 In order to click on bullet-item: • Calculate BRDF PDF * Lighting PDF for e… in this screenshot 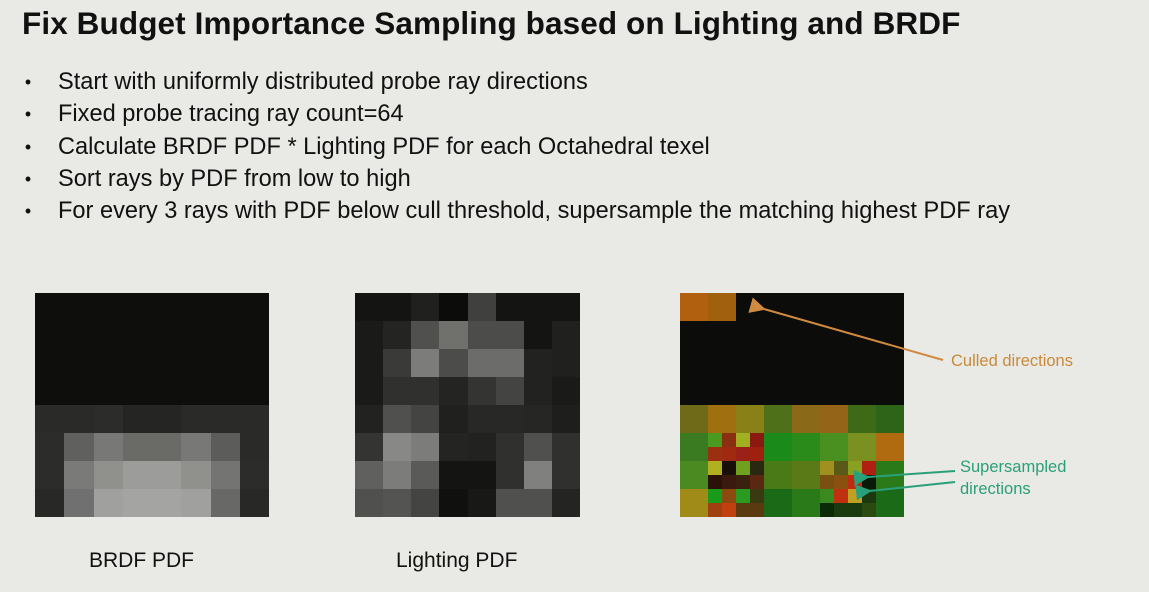, I will do `click(516, 147)`.